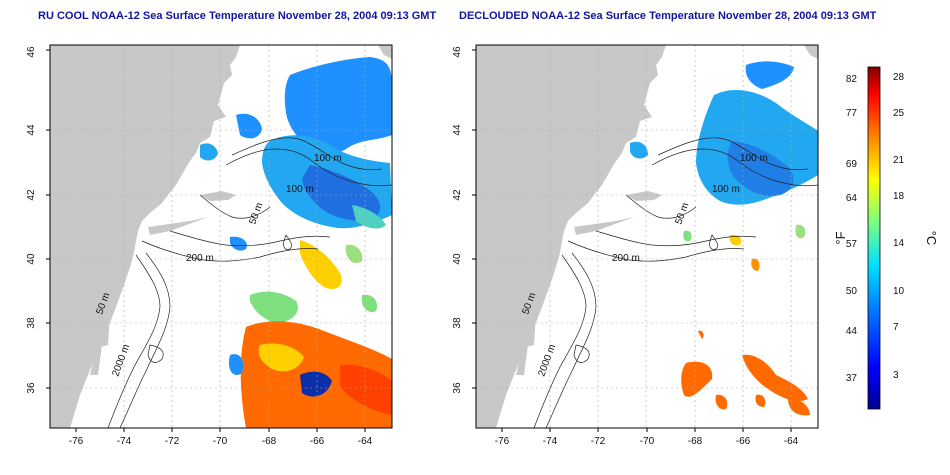  What do you see at coordinates (899, 243) in the screenshot?
I see `c-tick: 14` at bounding box center [899, 243].